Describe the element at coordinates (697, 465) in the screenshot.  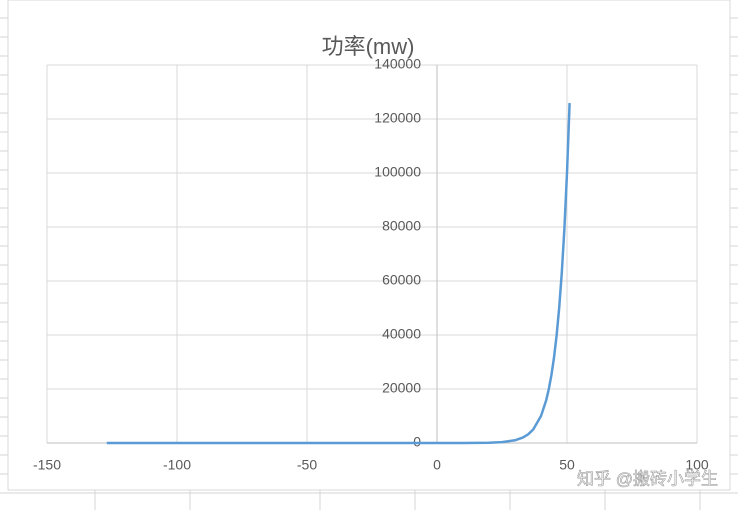
I see `x-tick-label: 100` at that location.